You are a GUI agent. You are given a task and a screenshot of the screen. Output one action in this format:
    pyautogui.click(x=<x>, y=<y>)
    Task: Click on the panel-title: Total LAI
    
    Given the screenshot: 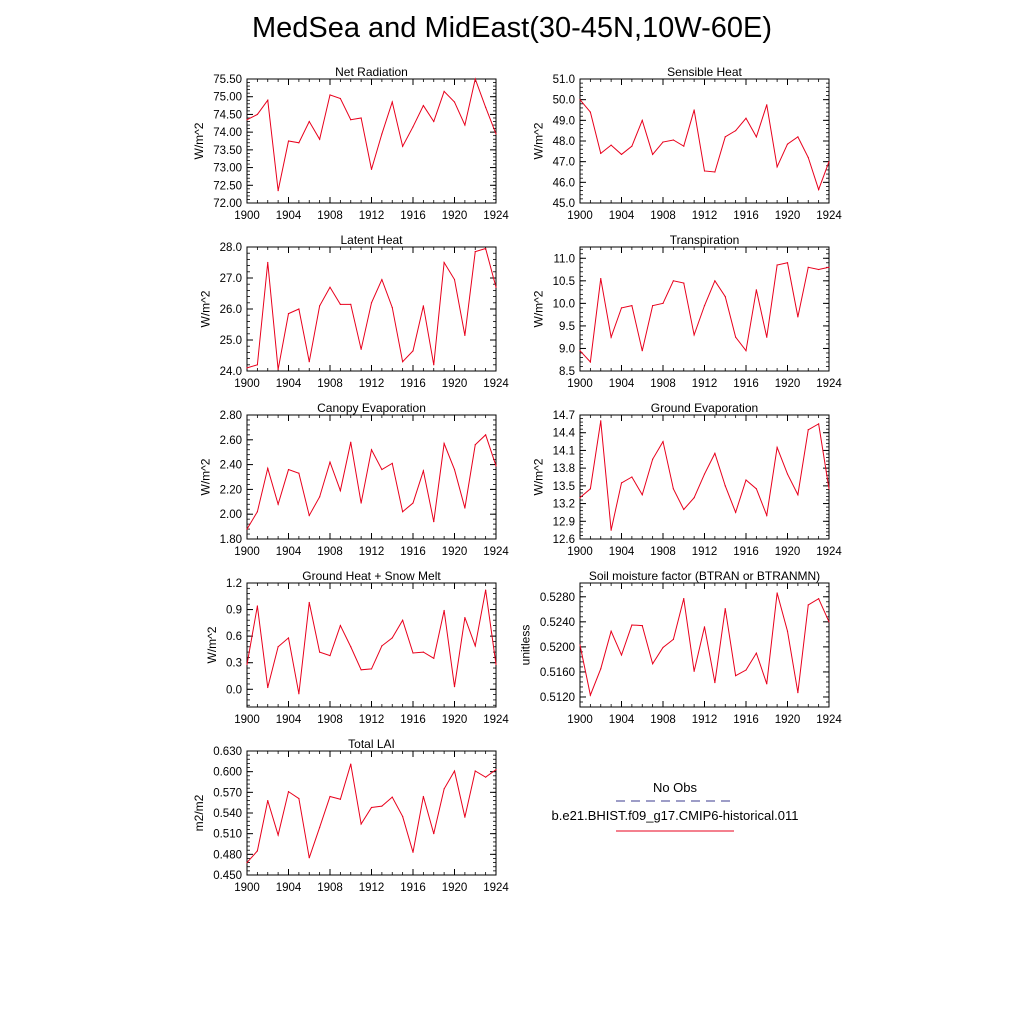 What is the action you would take?
    pyautogui.click(x=371, y=744)
    